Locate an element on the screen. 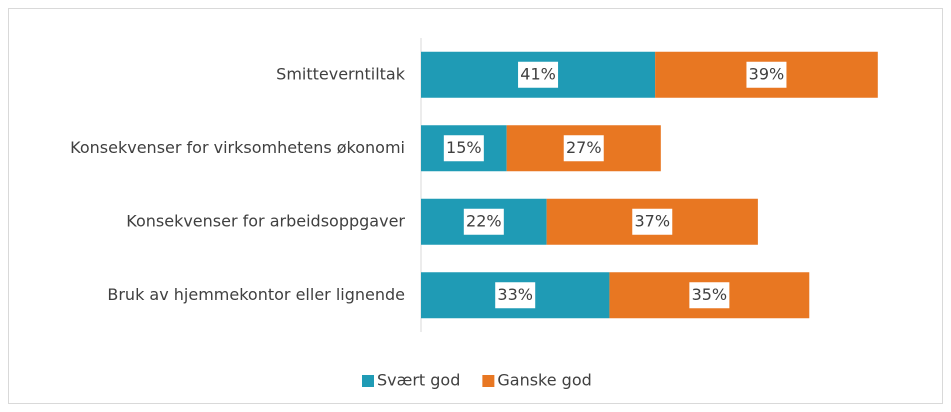 The image size is (951, 412). category-label: Smitteverntiltak is located at coordinates (341, 73).